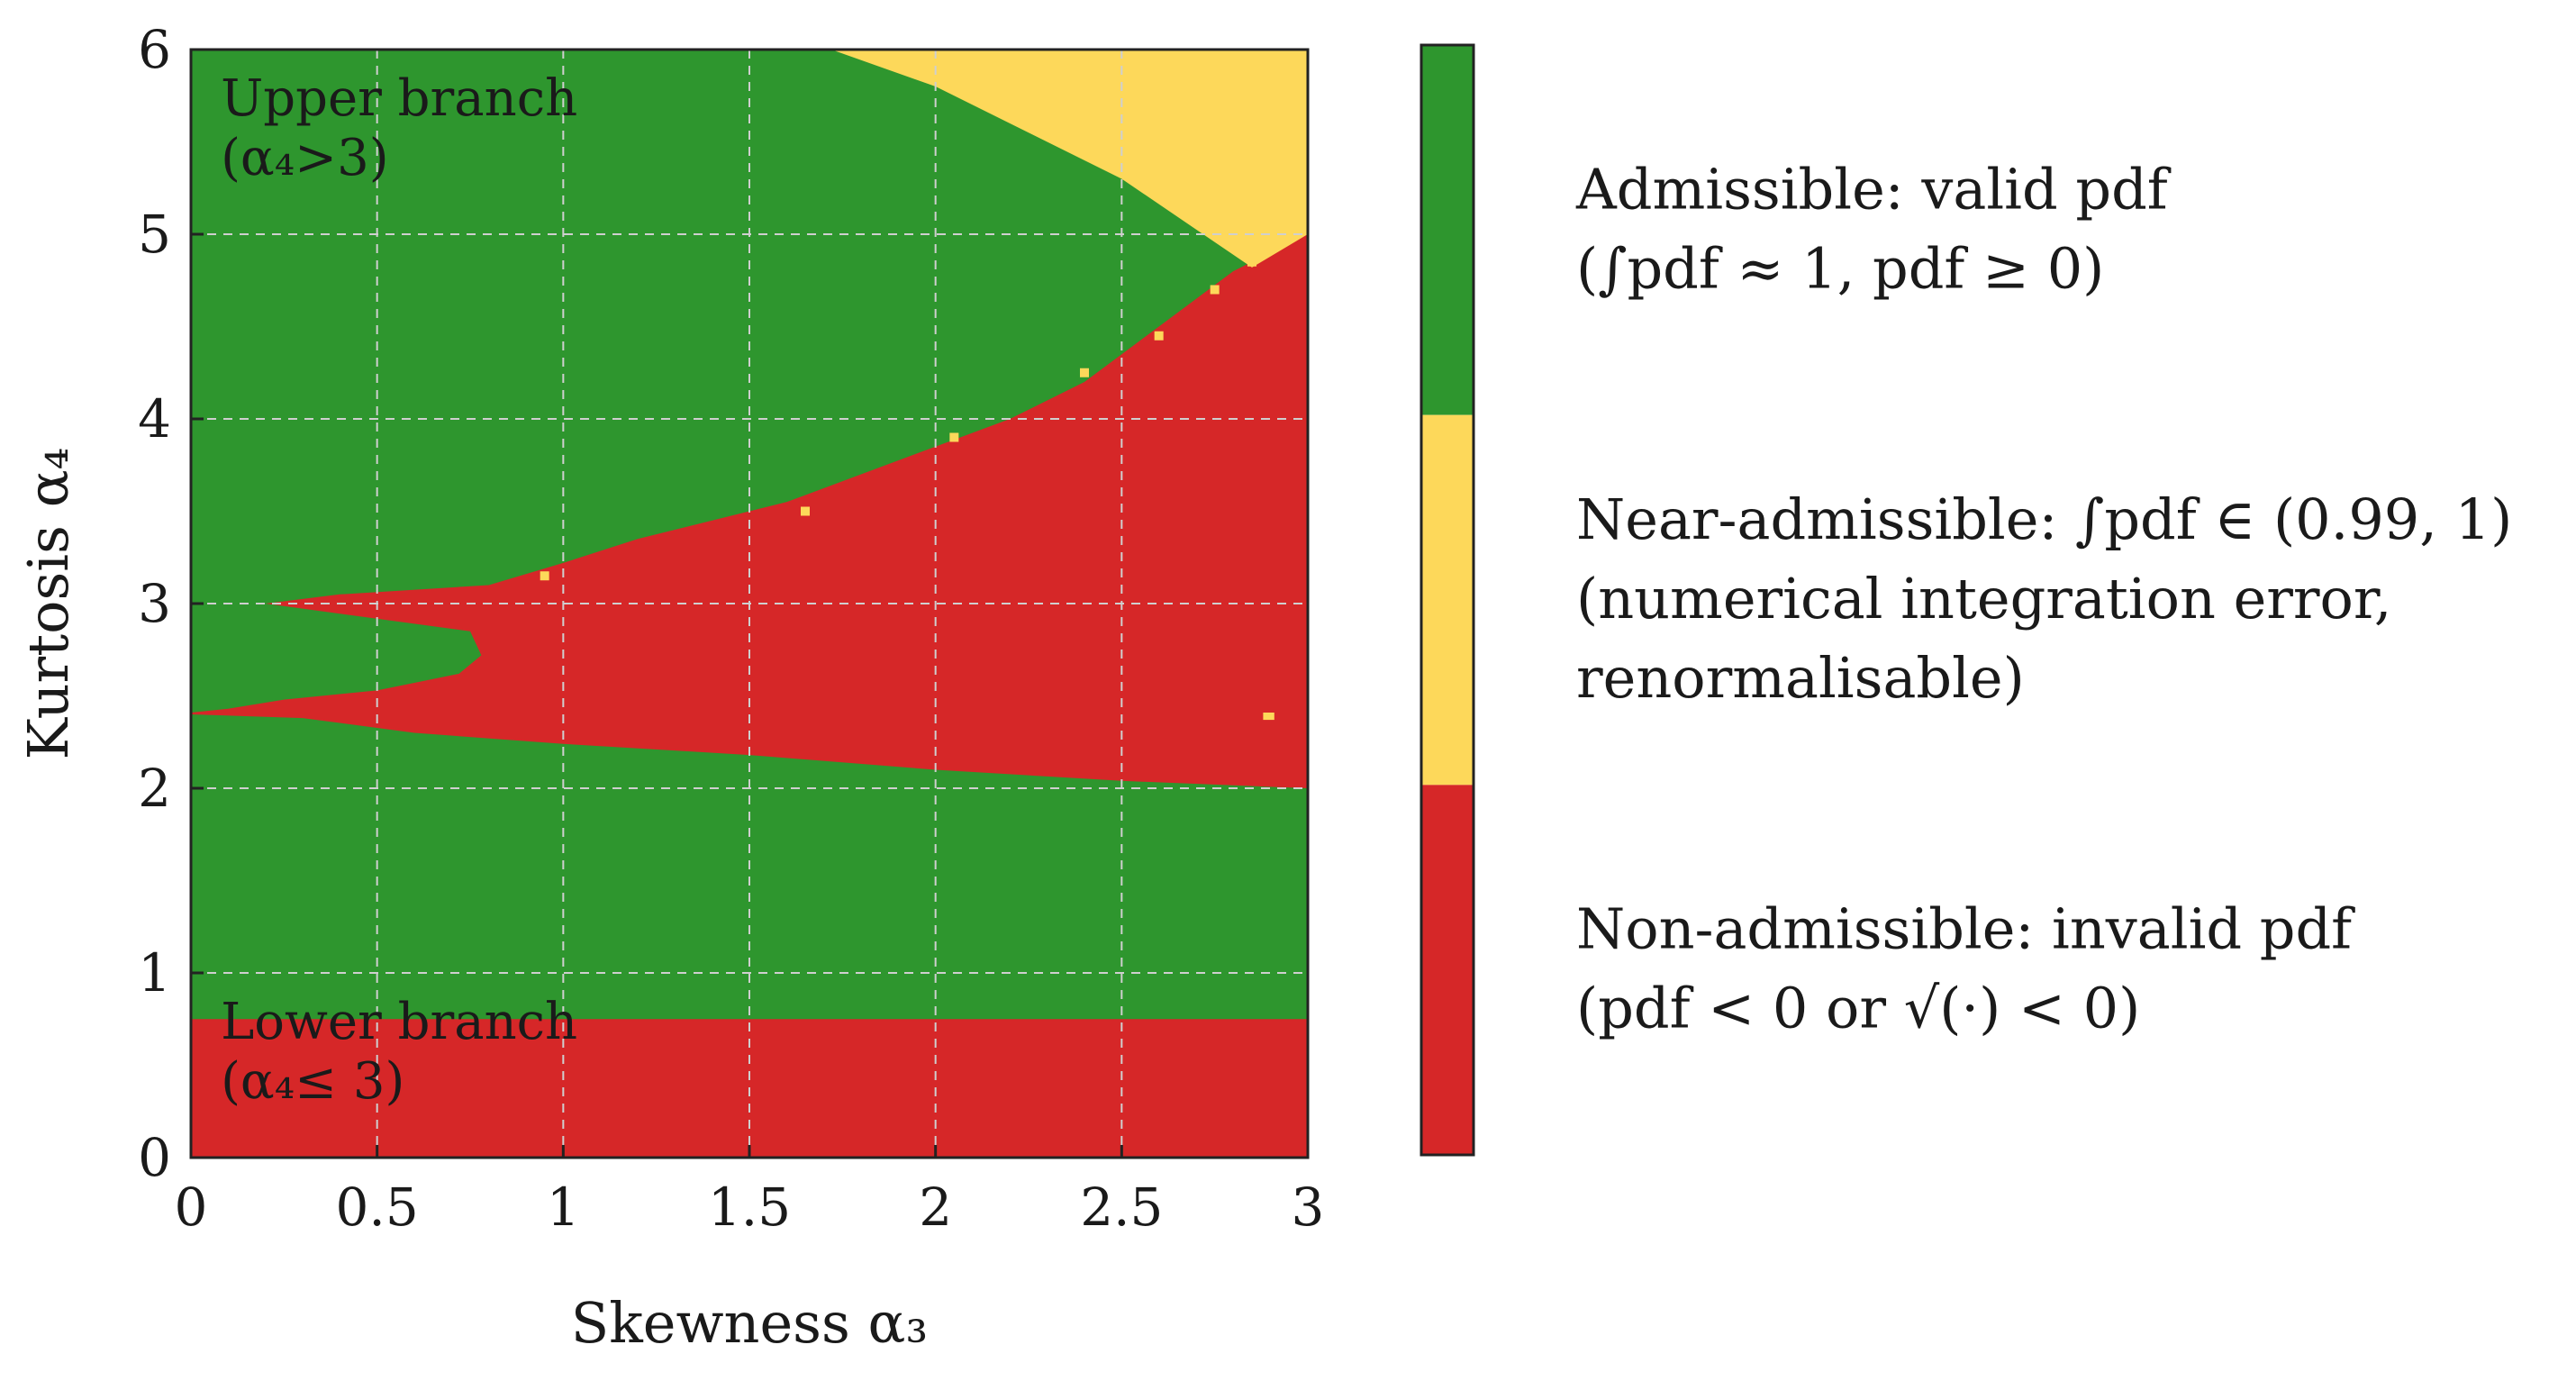  I want to click on legend-frame, so click(1447, 600).